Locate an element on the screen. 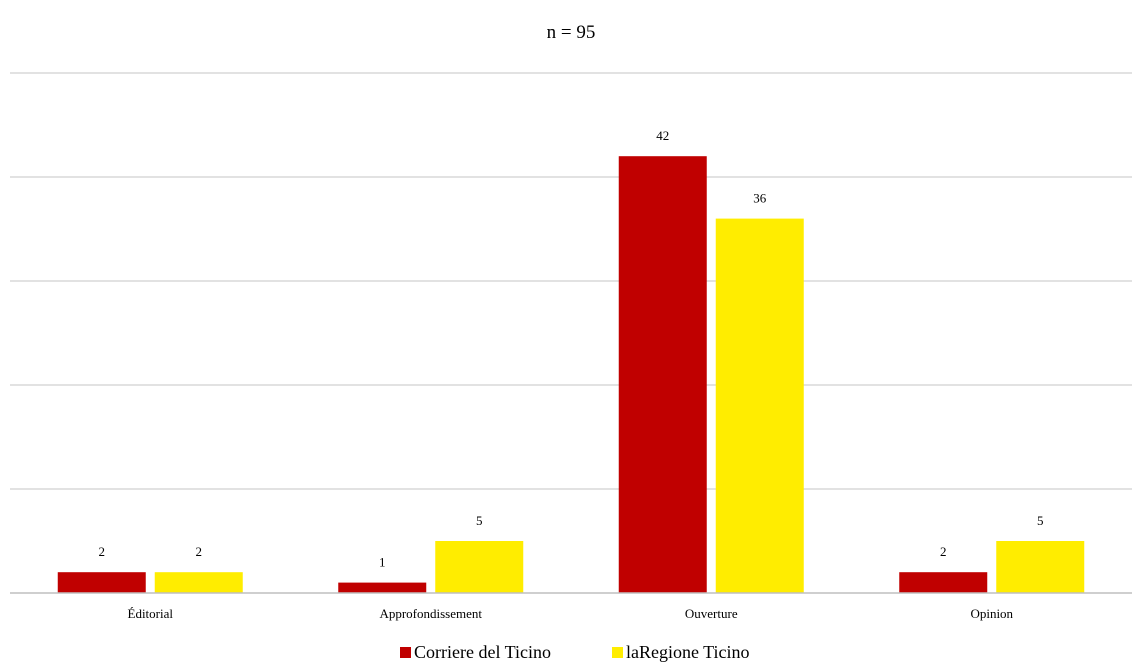 This screenshot has height=665, width=1142. legend-swatch-laregione-ticino is located at coordinates (617, 652).